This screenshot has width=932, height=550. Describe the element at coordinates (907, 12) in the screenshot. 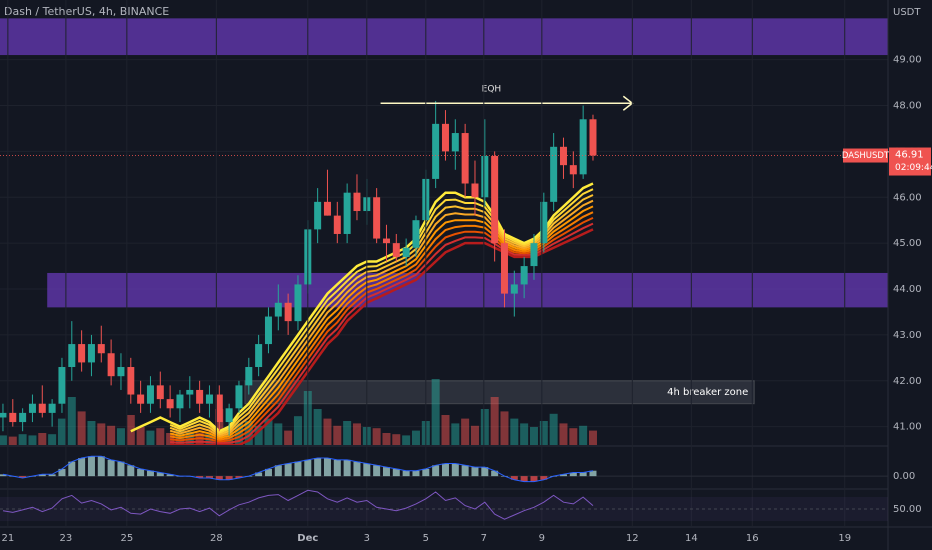

I see `currency-label: USDT` at that location.